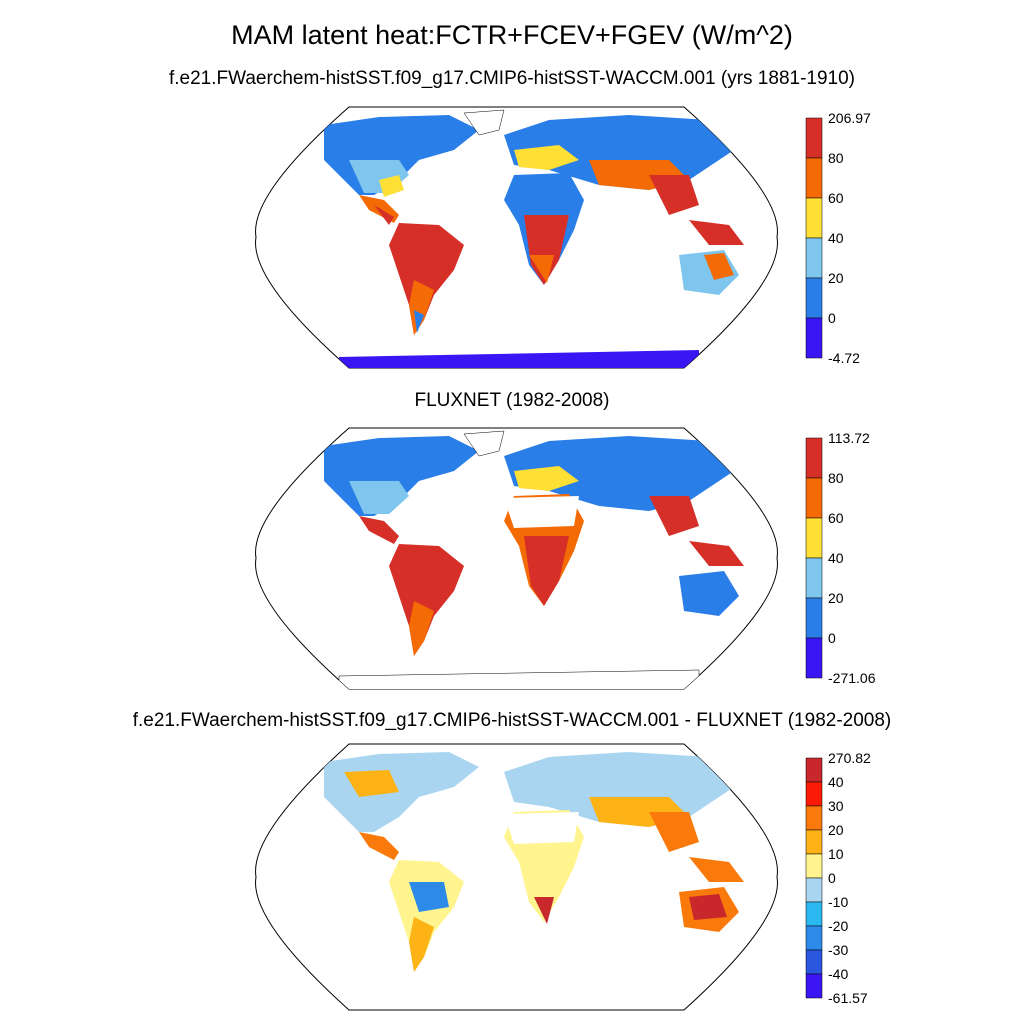 The image size is (1024, 1024). What do you see at coordinates (484, 122) in the screenshot?
I see `greenland-region` at bounding box center [484, 122].